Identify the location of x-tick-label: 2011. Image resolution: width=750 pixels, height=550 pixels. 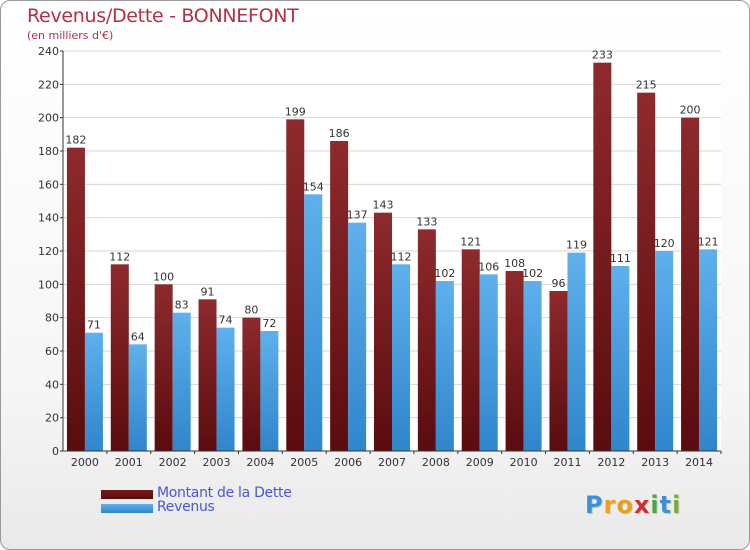
(567, 462).